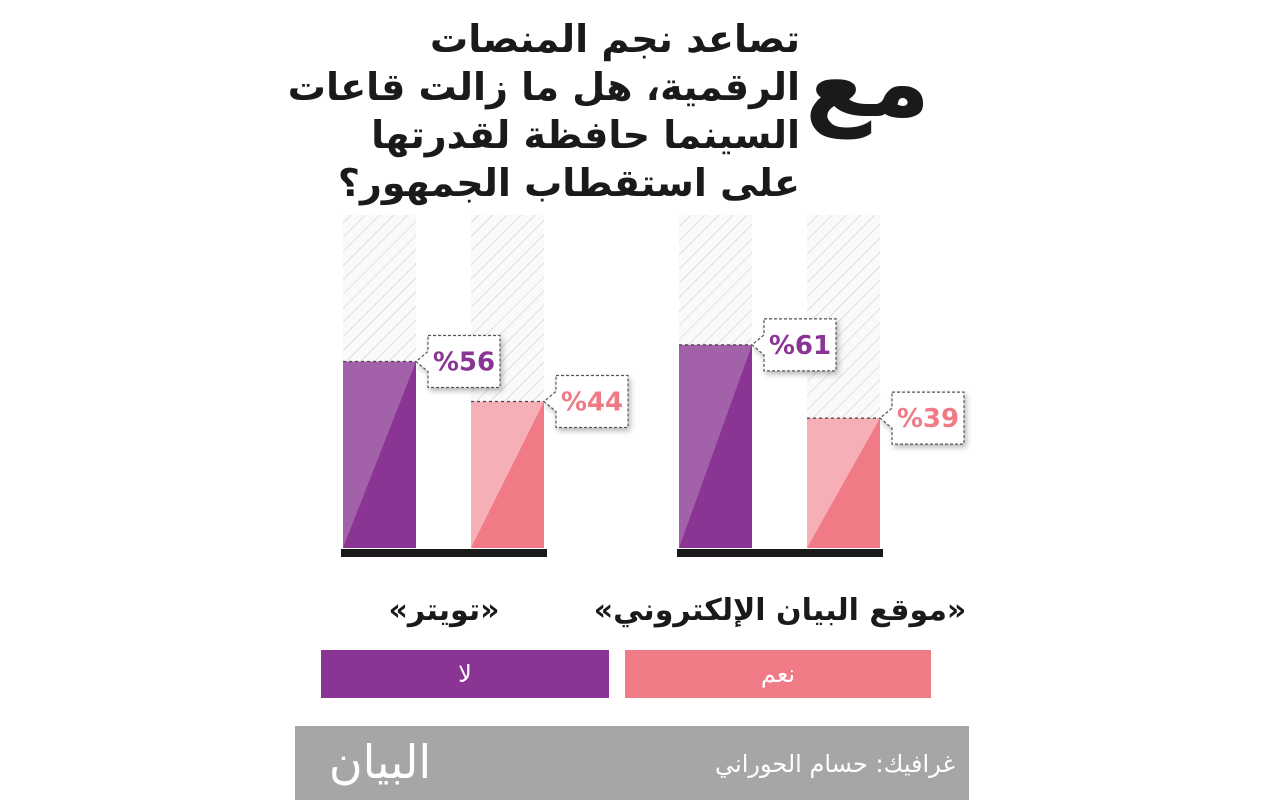 The image size is (1280, 800). What do you see at coordinates (592, 402) in the screenshot?
I see `svg-text: %44` at bounding box center [592, 402].